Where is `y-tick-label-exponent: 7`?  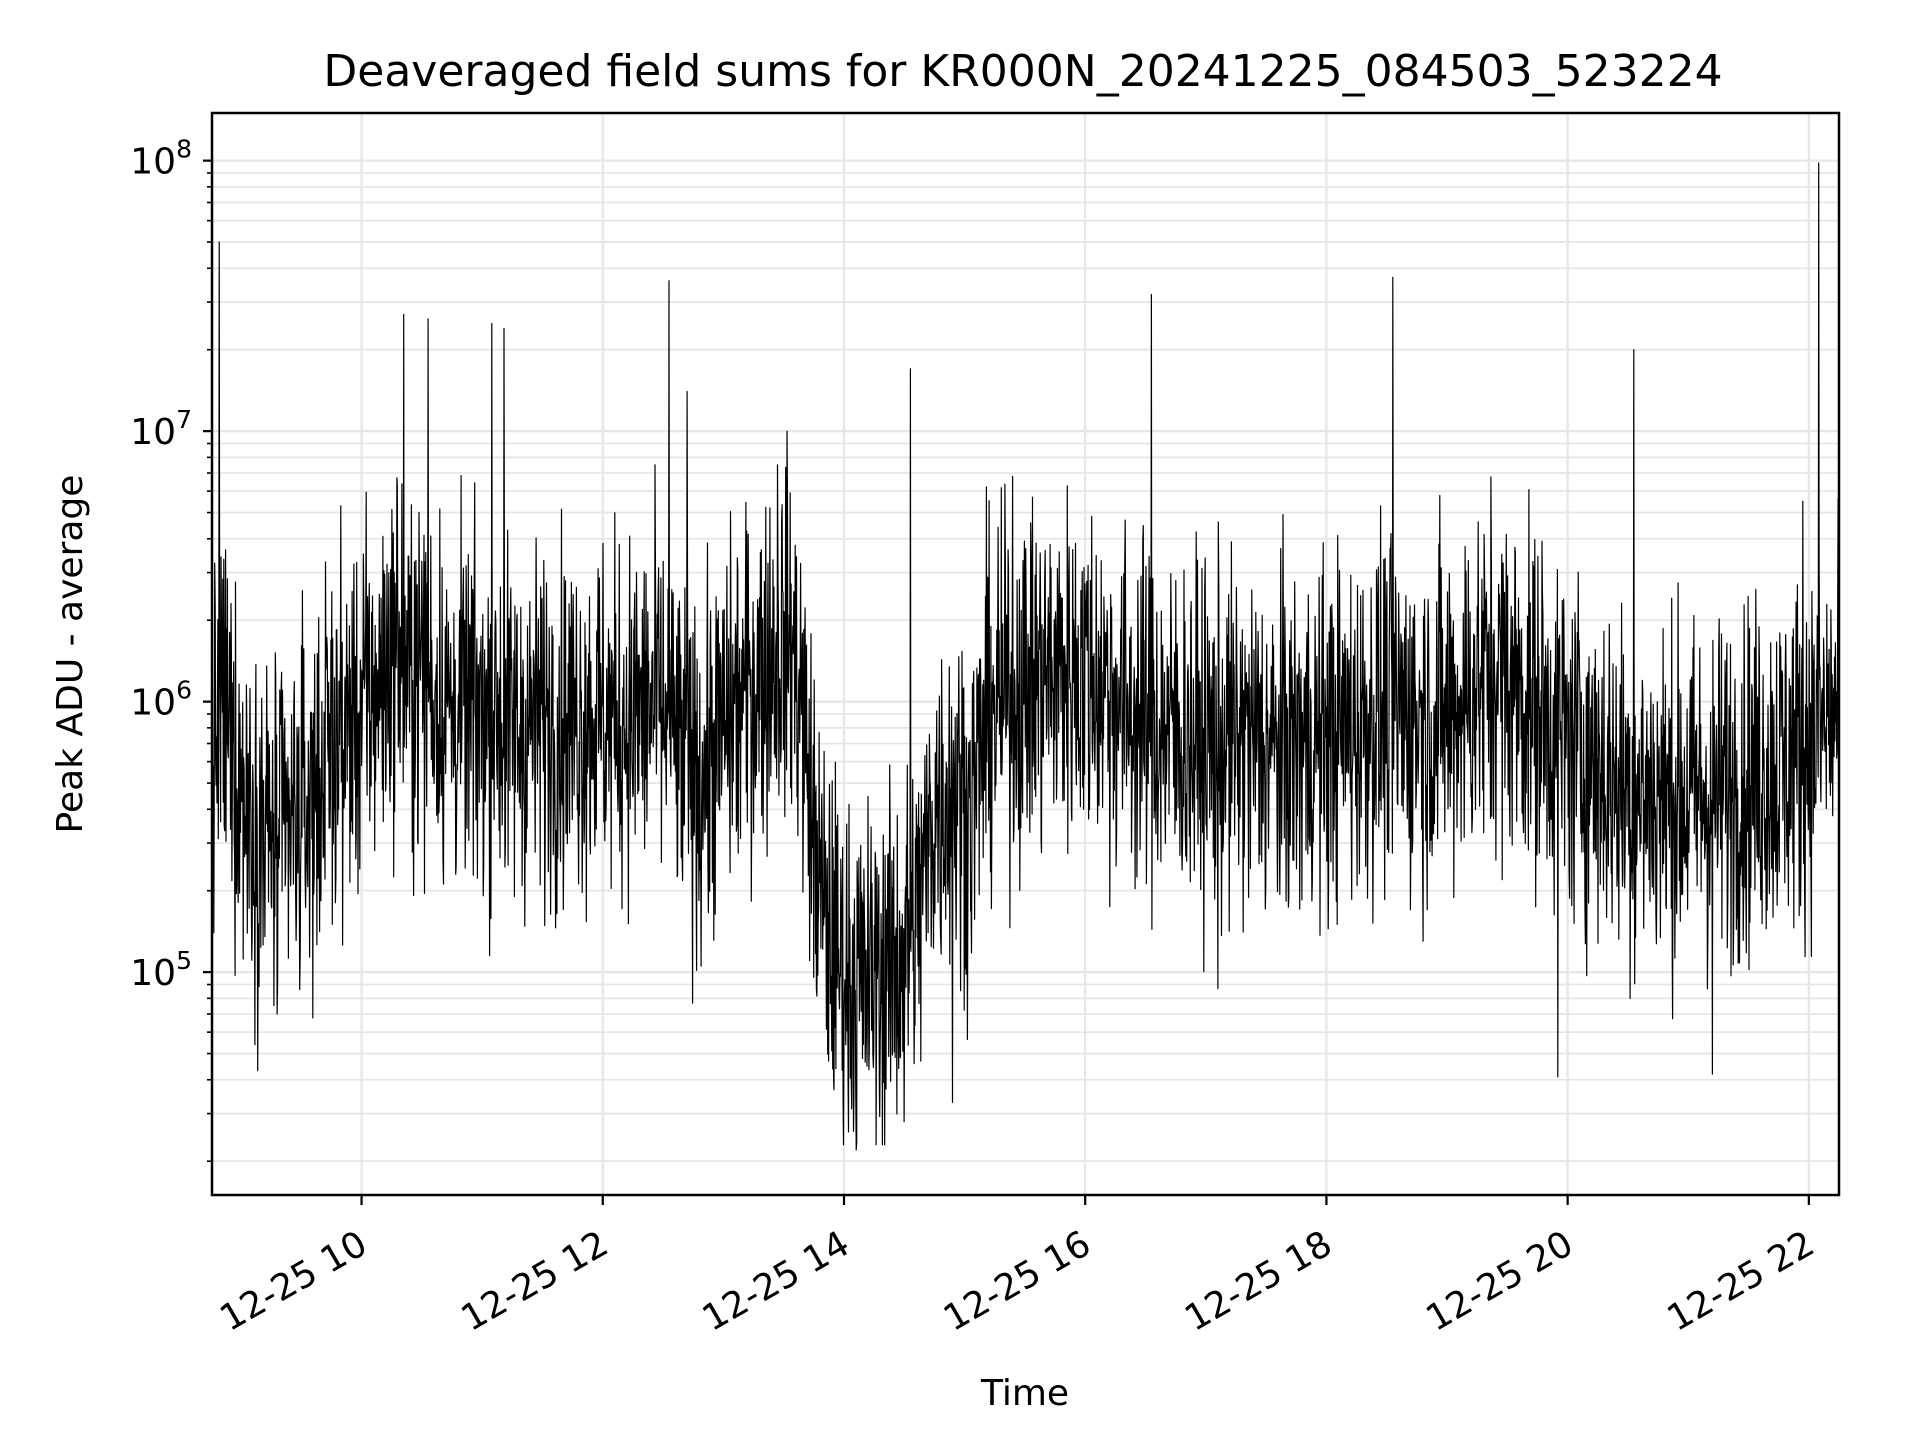
y-tick-label-exponent: 7 is located at coordinates (184, 419).